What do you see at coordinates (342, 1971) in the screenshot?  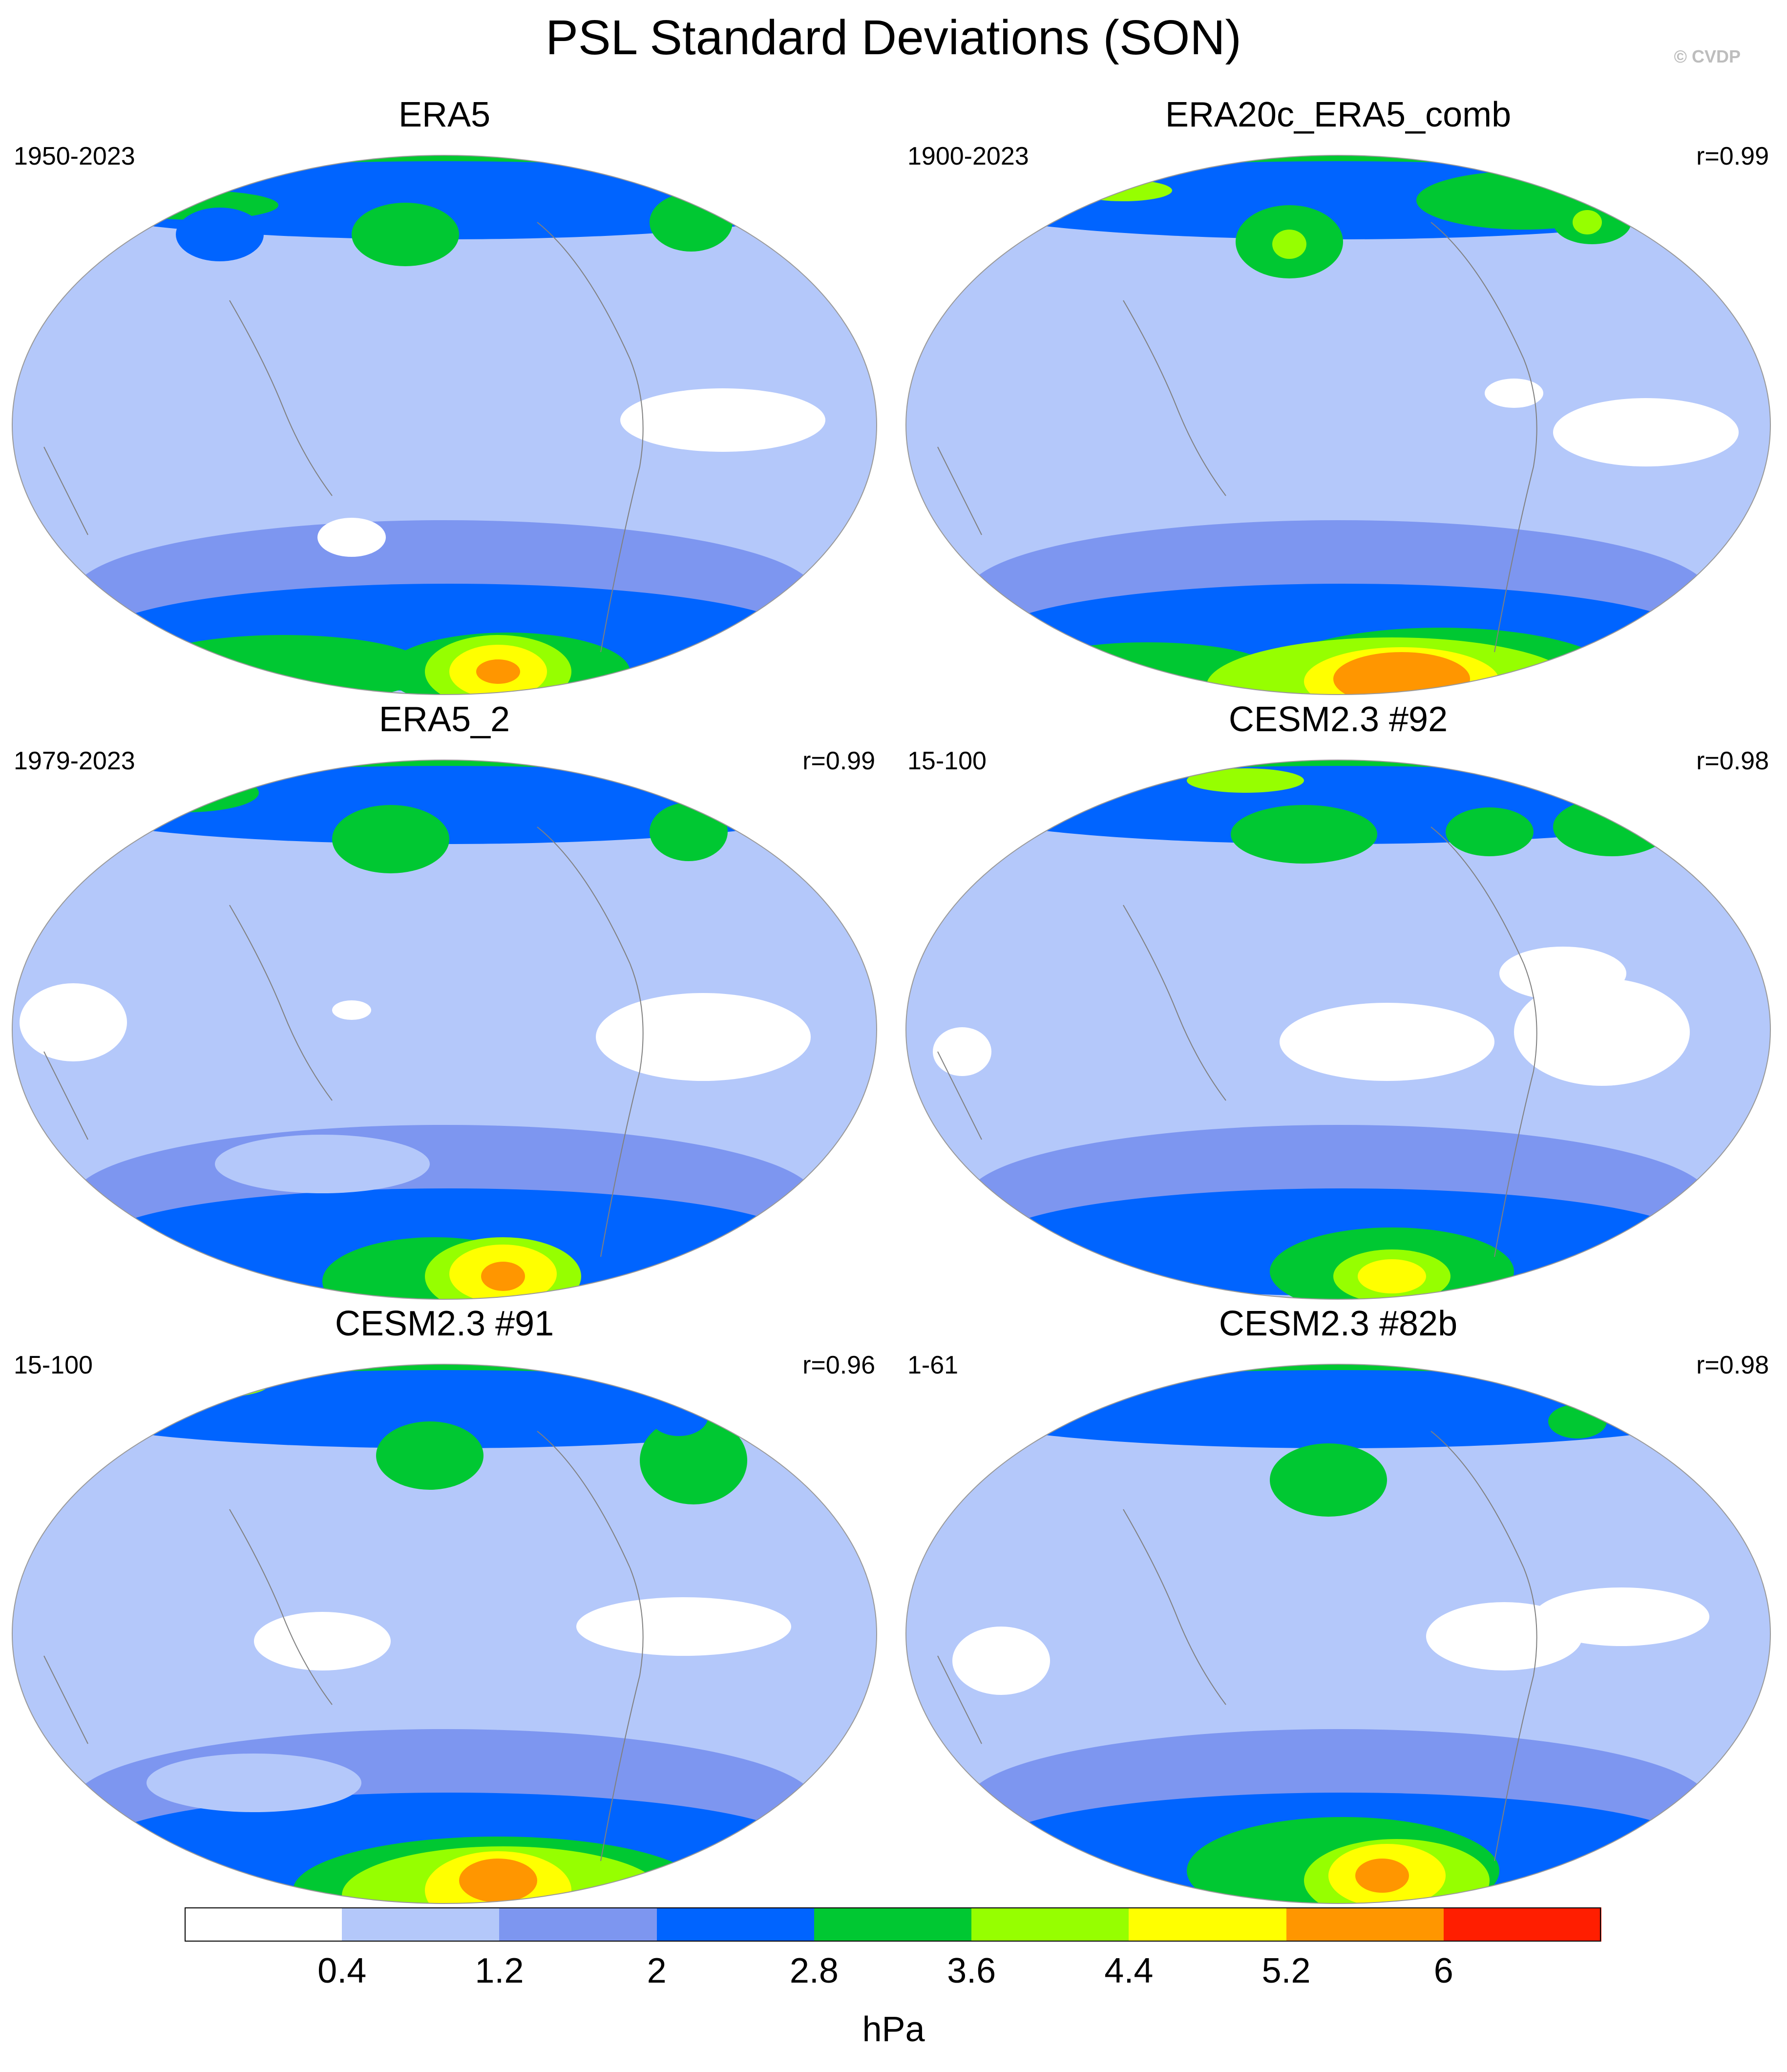 I see `colorbar-tick-label: 0.4` at bounding box center [342, 1971].